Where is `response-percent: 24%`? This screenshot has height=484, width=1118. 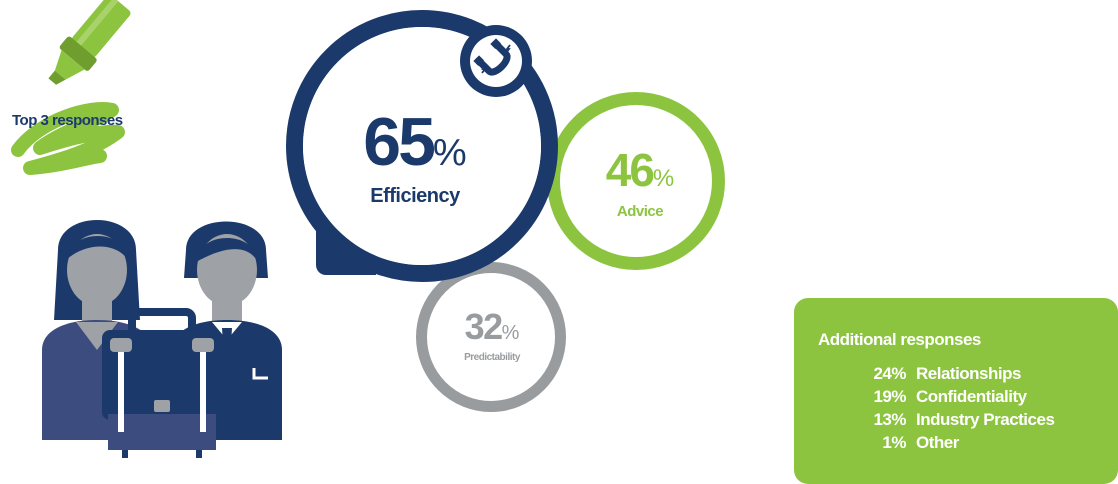 response-percent: 24% is located at coordinates (889, 373).